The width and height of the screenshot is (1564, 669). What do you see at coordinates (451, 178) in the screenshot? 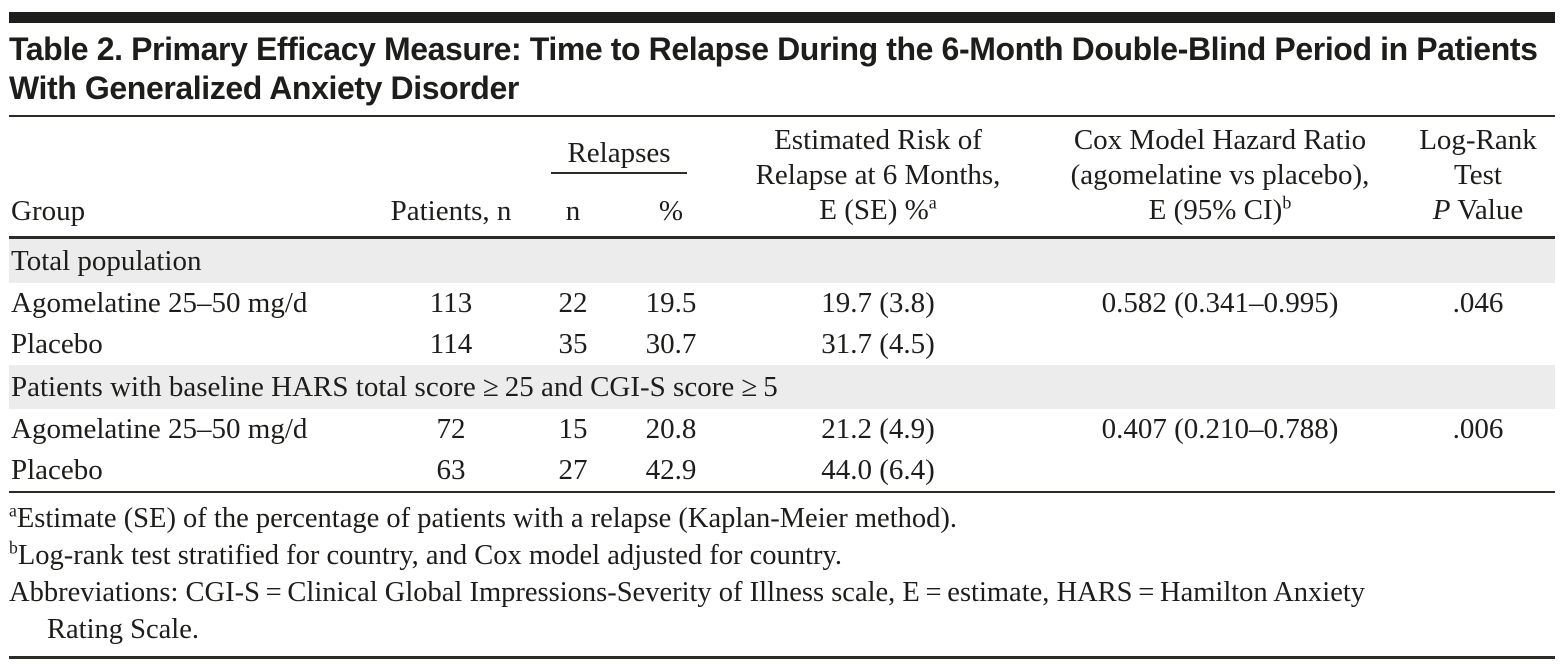
I see `col-header-patients: Patients, n` at bounding box center [451, 178].